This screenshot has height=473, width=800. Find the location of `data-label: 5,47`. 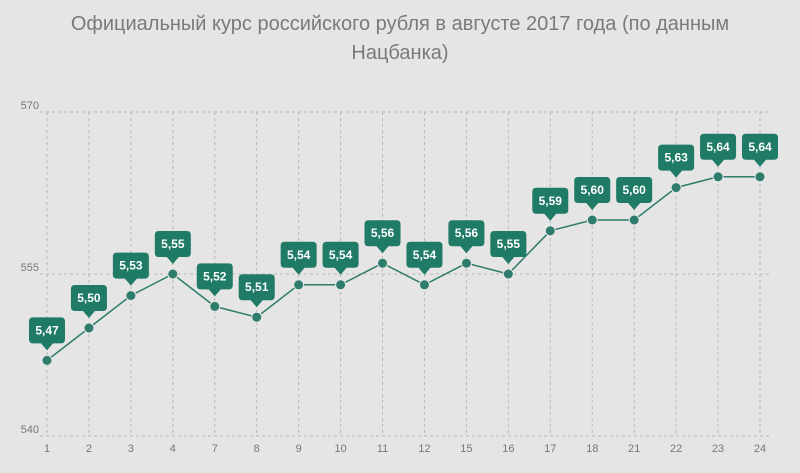

data-label: 5,47 is located at coordinates (47, 330).